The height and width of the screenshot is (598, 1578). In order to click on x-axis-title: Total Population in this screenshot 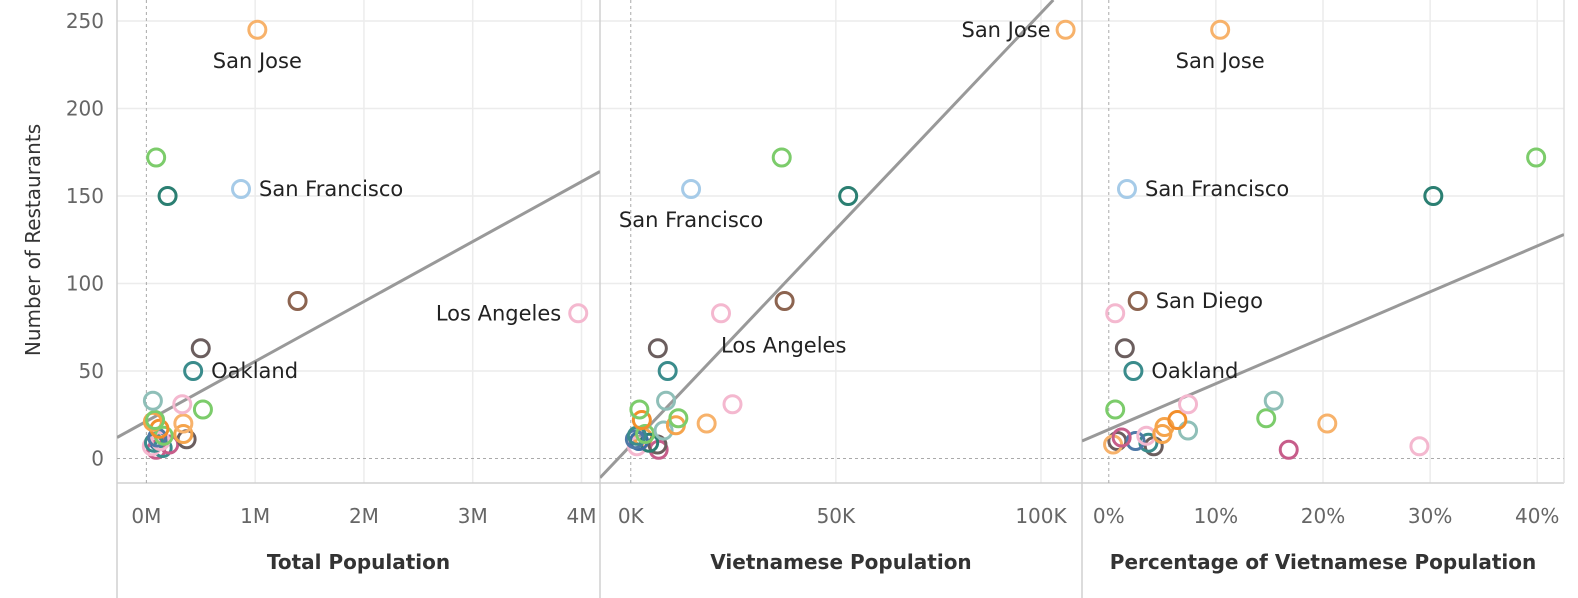, I will do `click(358, 562)`.